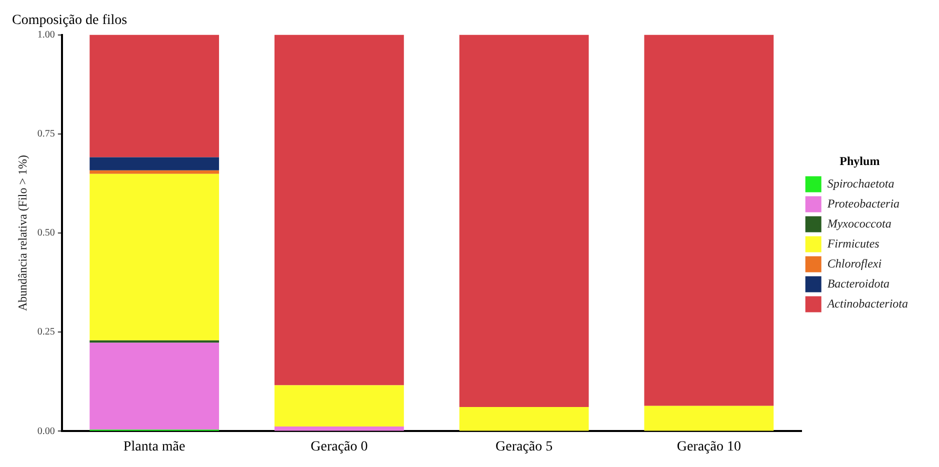 Image resolution: width=939 pixels, height=467 pixels. Describe the element at coordinates (46, 431) in the screenshot. I see `y-tick-label: 0.00` at that location.